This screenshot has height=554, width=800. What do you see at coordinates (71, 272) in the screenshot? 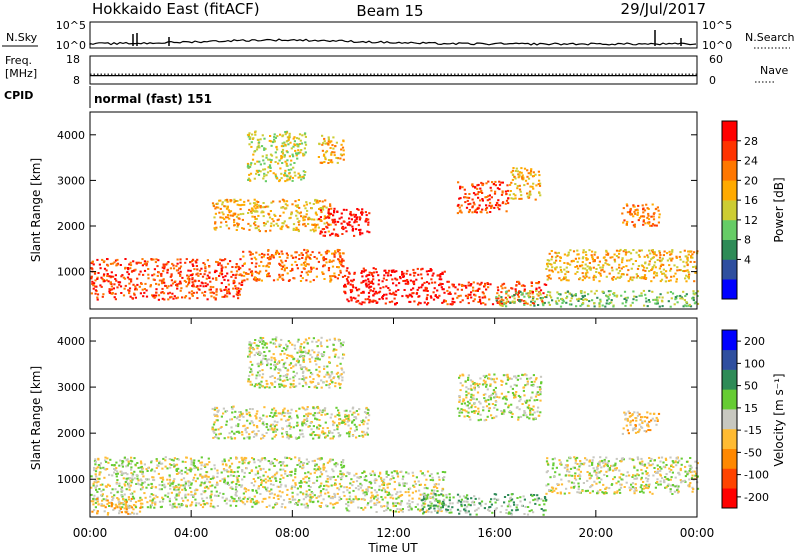
I see `y-tick-label: 1000` at bounding box center [71, 272].